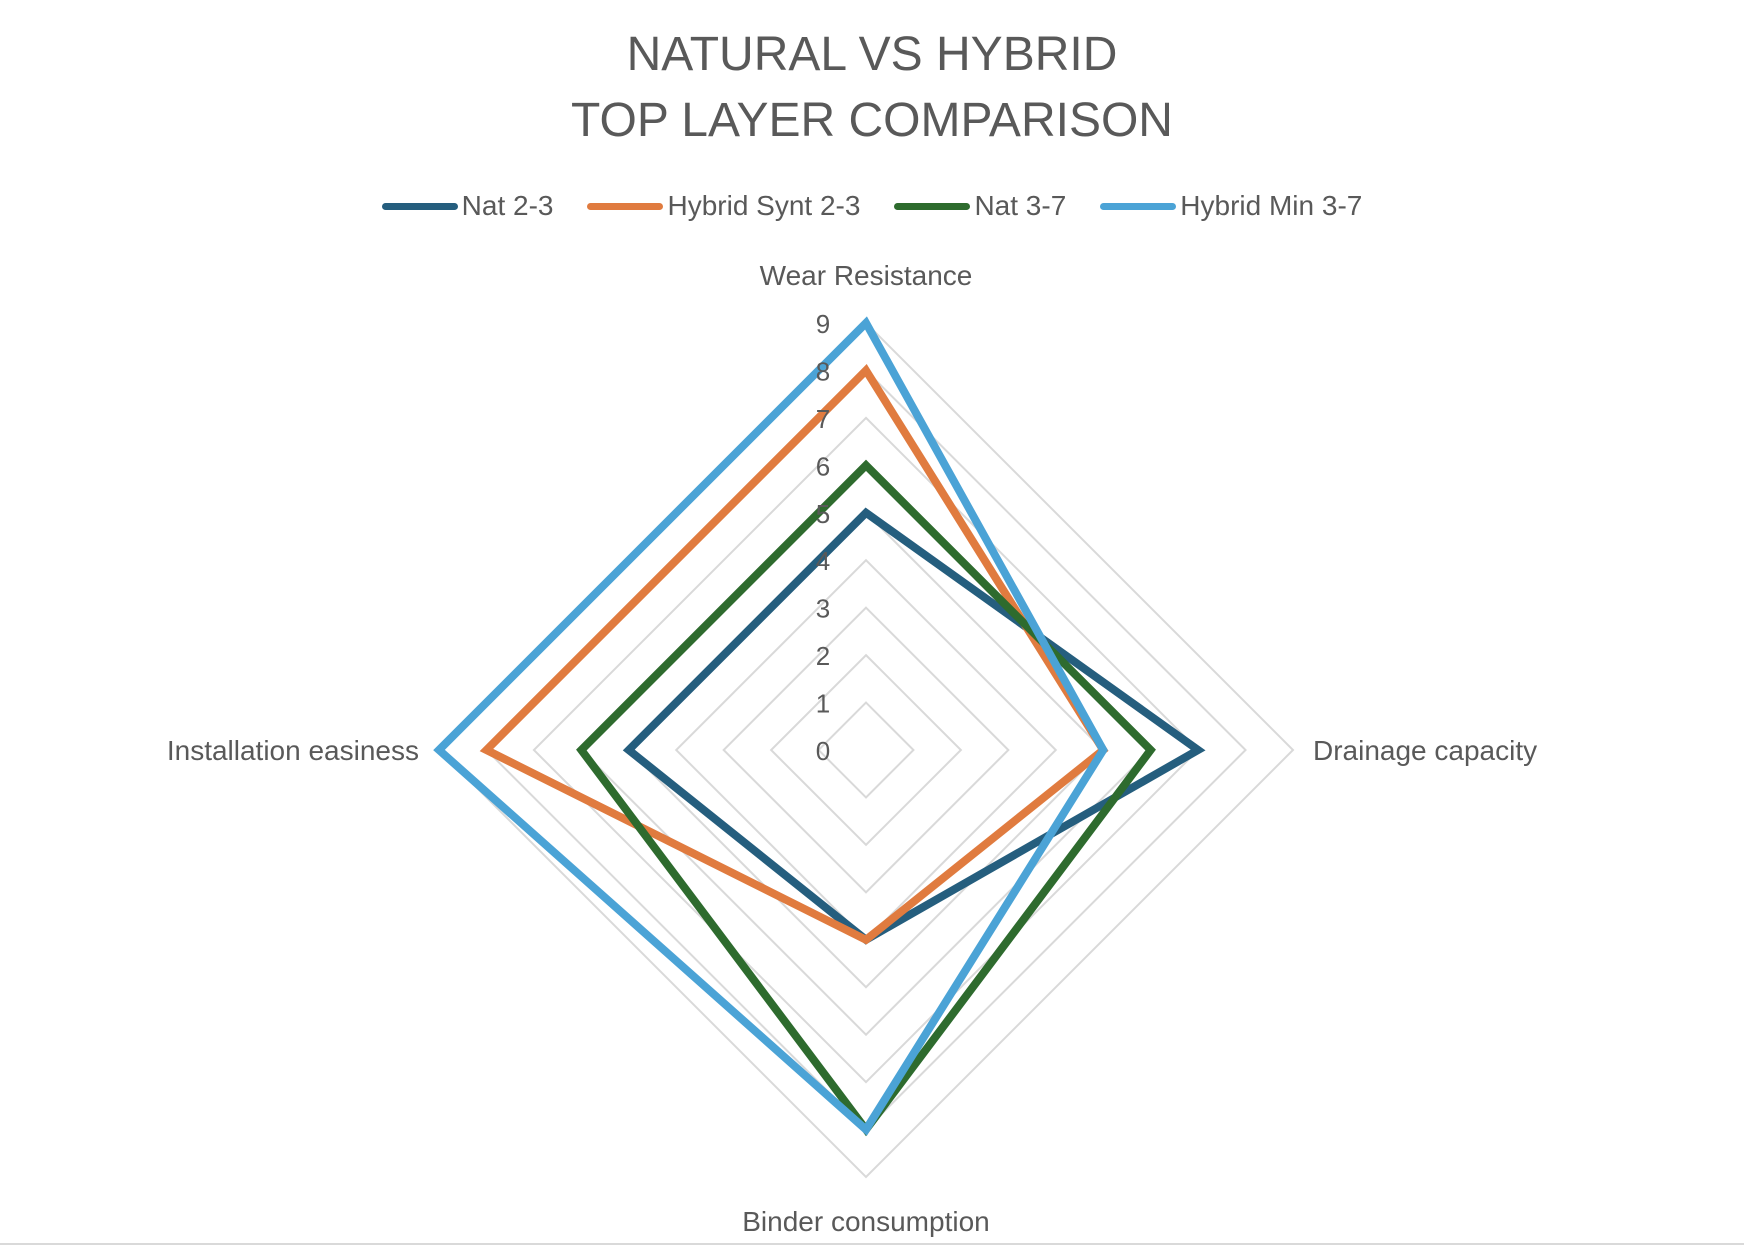  Describe the element at coordinates (764, 205) in the screenshot. I see `legend-label-hybrid-synt-2-3: Hybrid Synt 2-3` at that location.